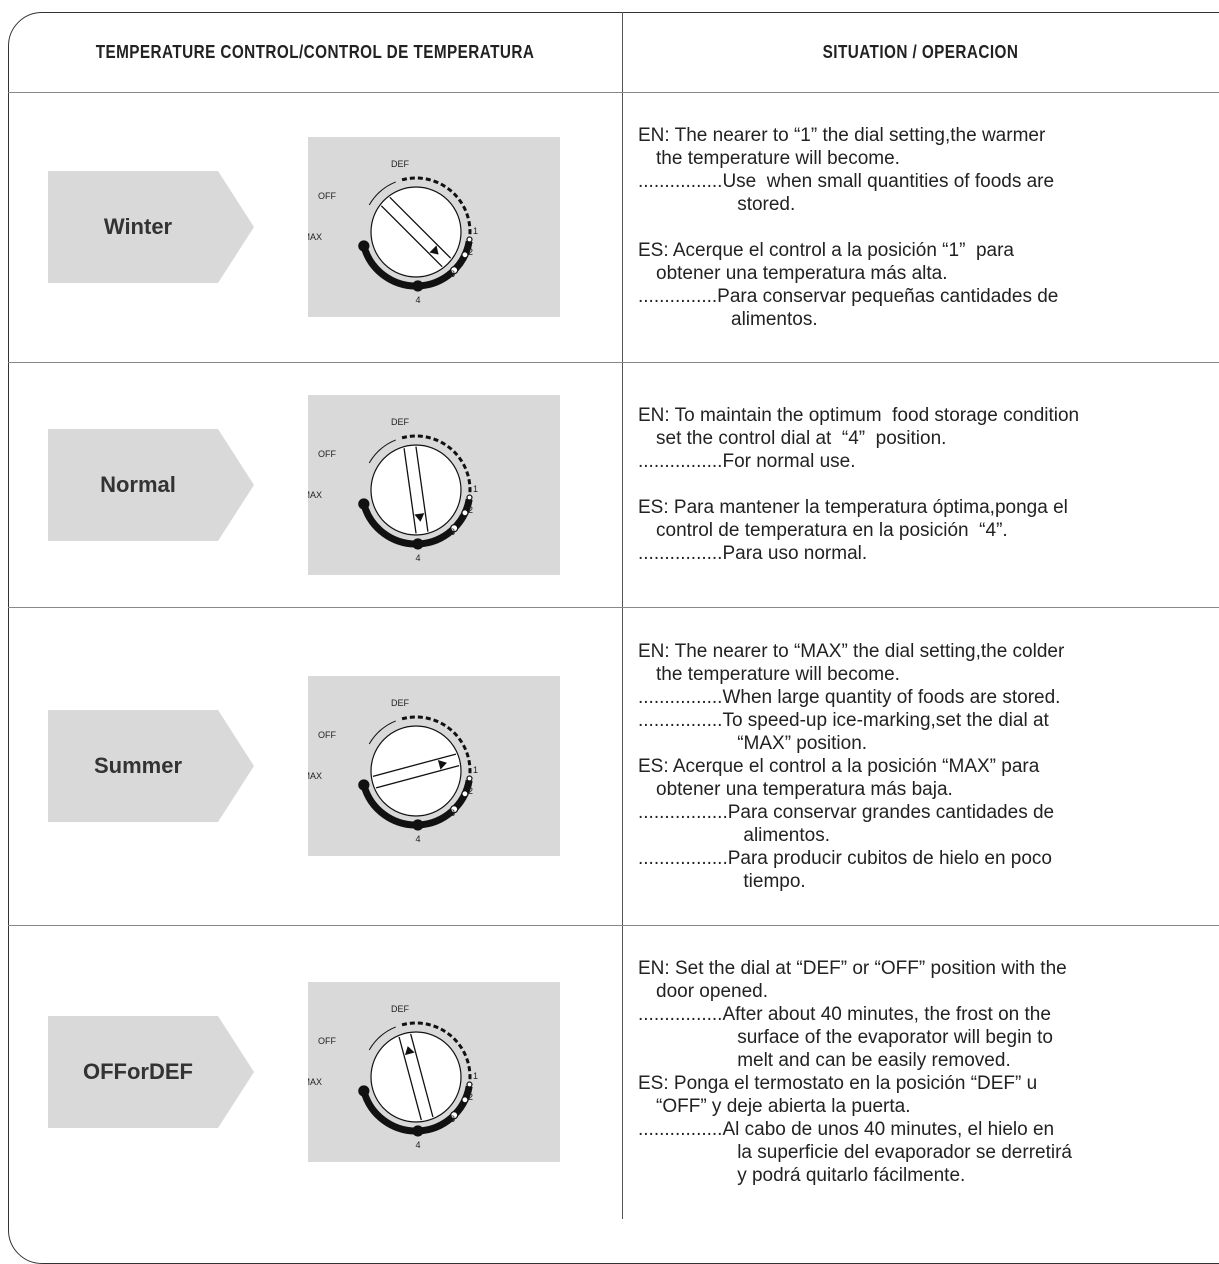 Image resolution: width=1219 pixels, height=1264 pixels. Describe the element at coordinates (138, 484) in the screenshot. I see `tag-label: Normal` at that location.